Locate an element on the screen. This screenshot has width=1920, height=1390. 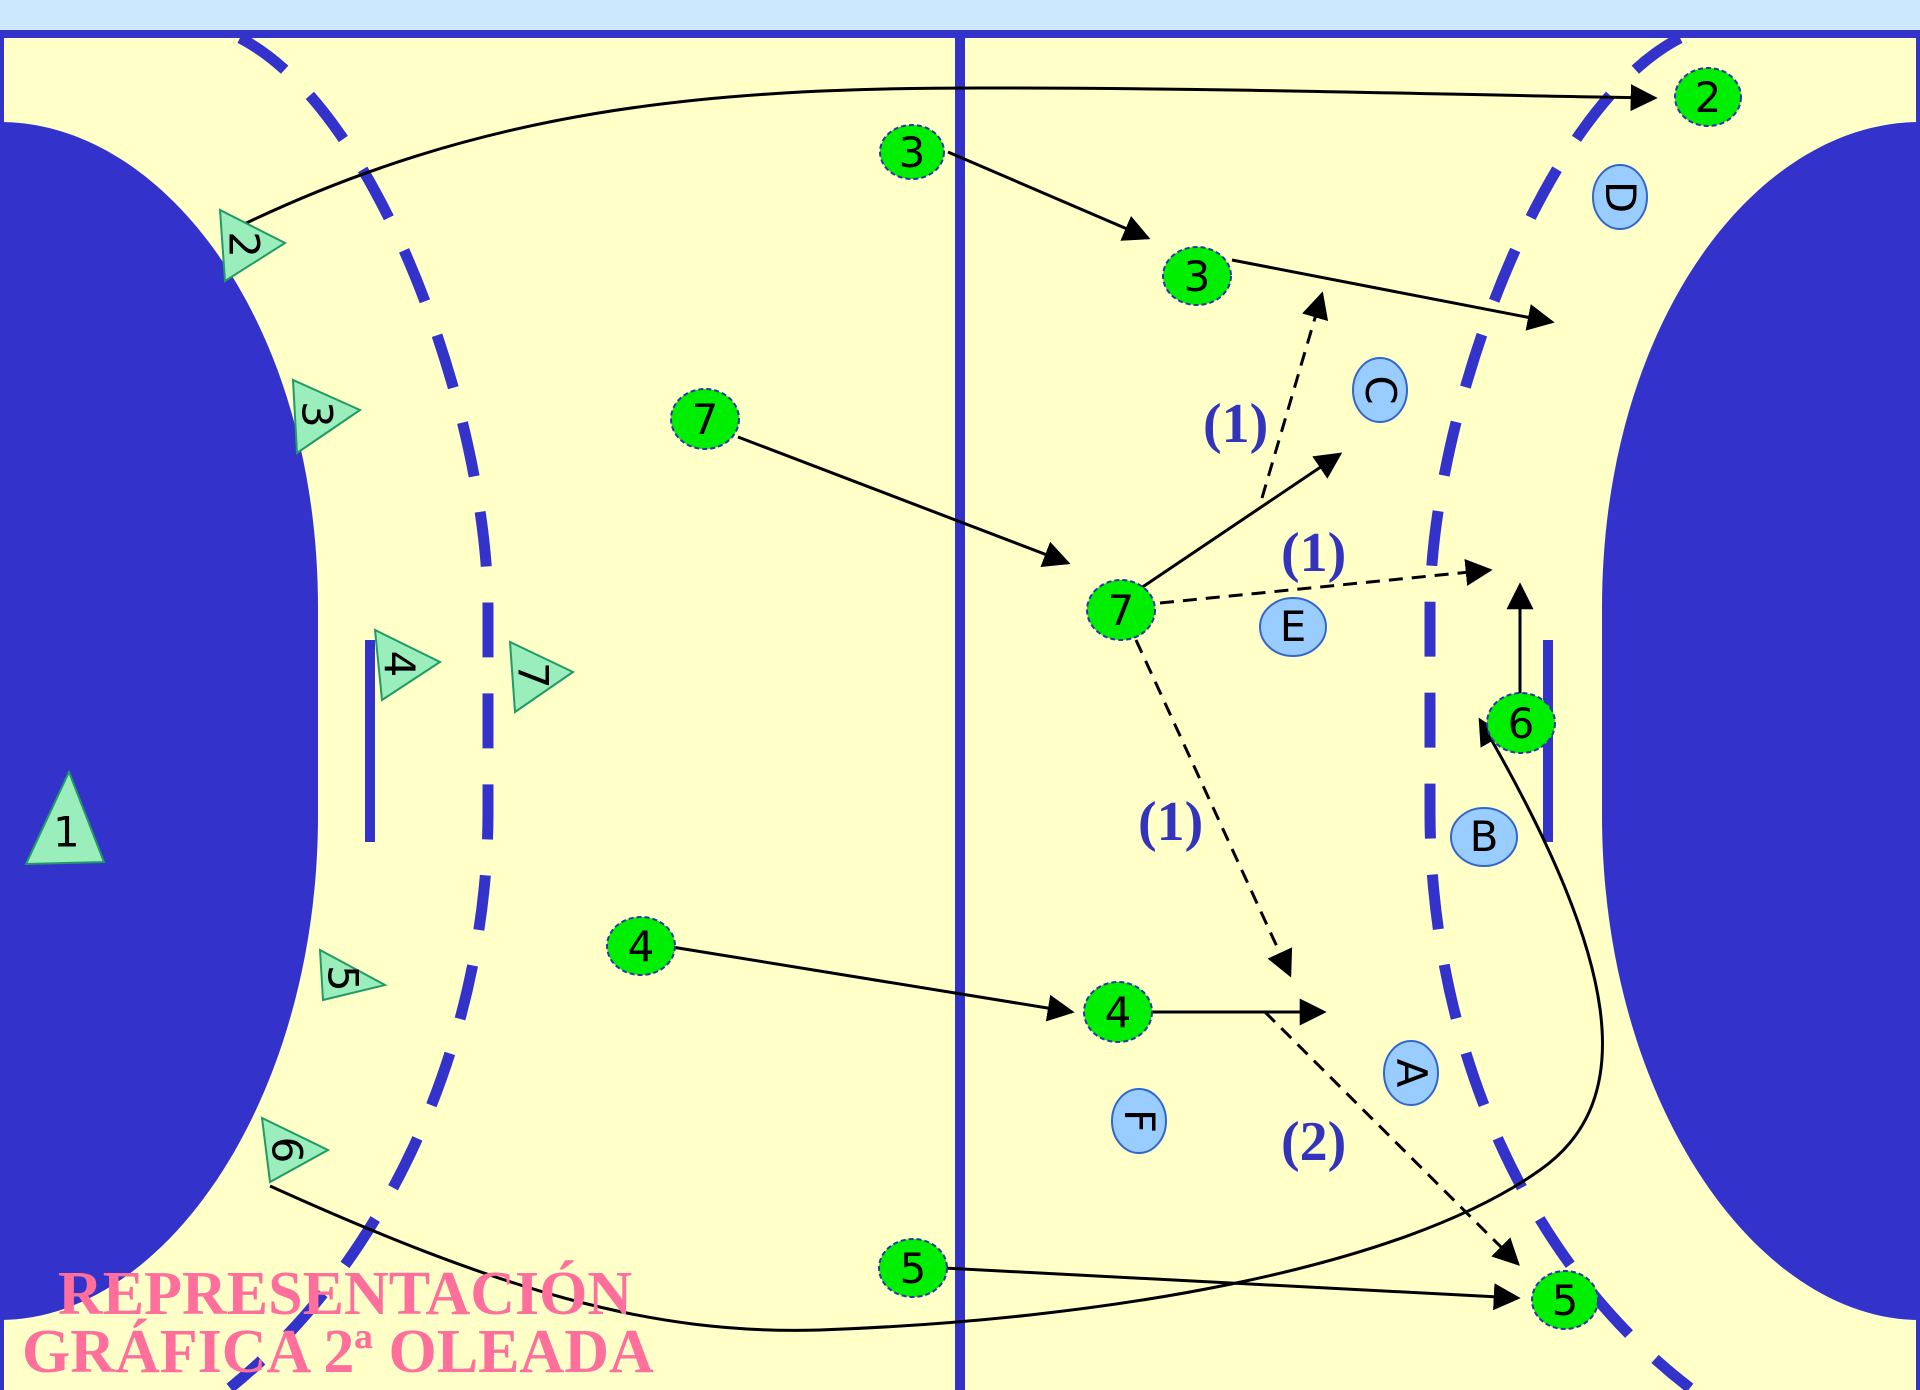
run-3a-arrow is located at coordinates (1049, 195).